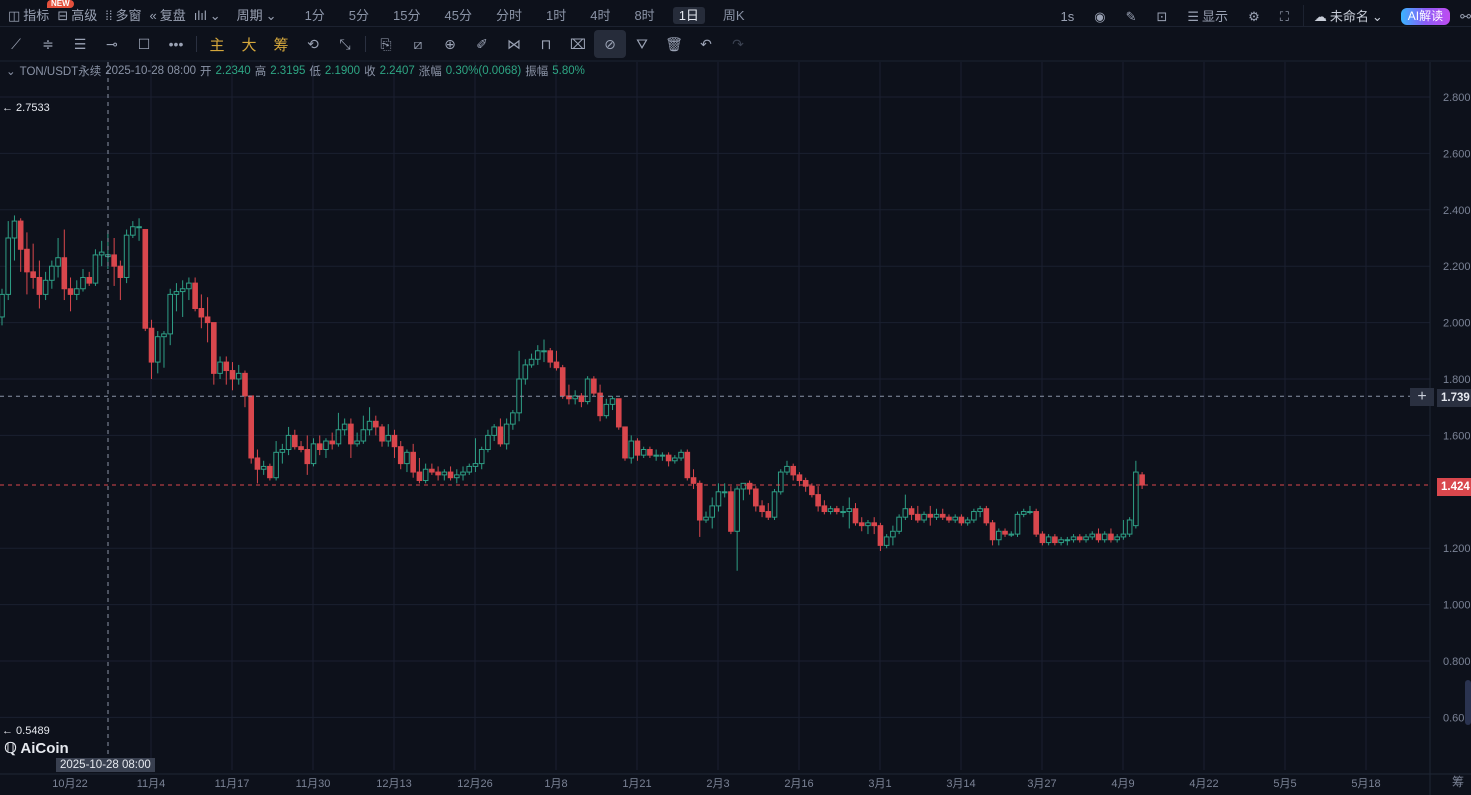 The width and height of the screenshot is (1471, 795). I want to click on add-alert-plus-button: +, so click(1422, 397).